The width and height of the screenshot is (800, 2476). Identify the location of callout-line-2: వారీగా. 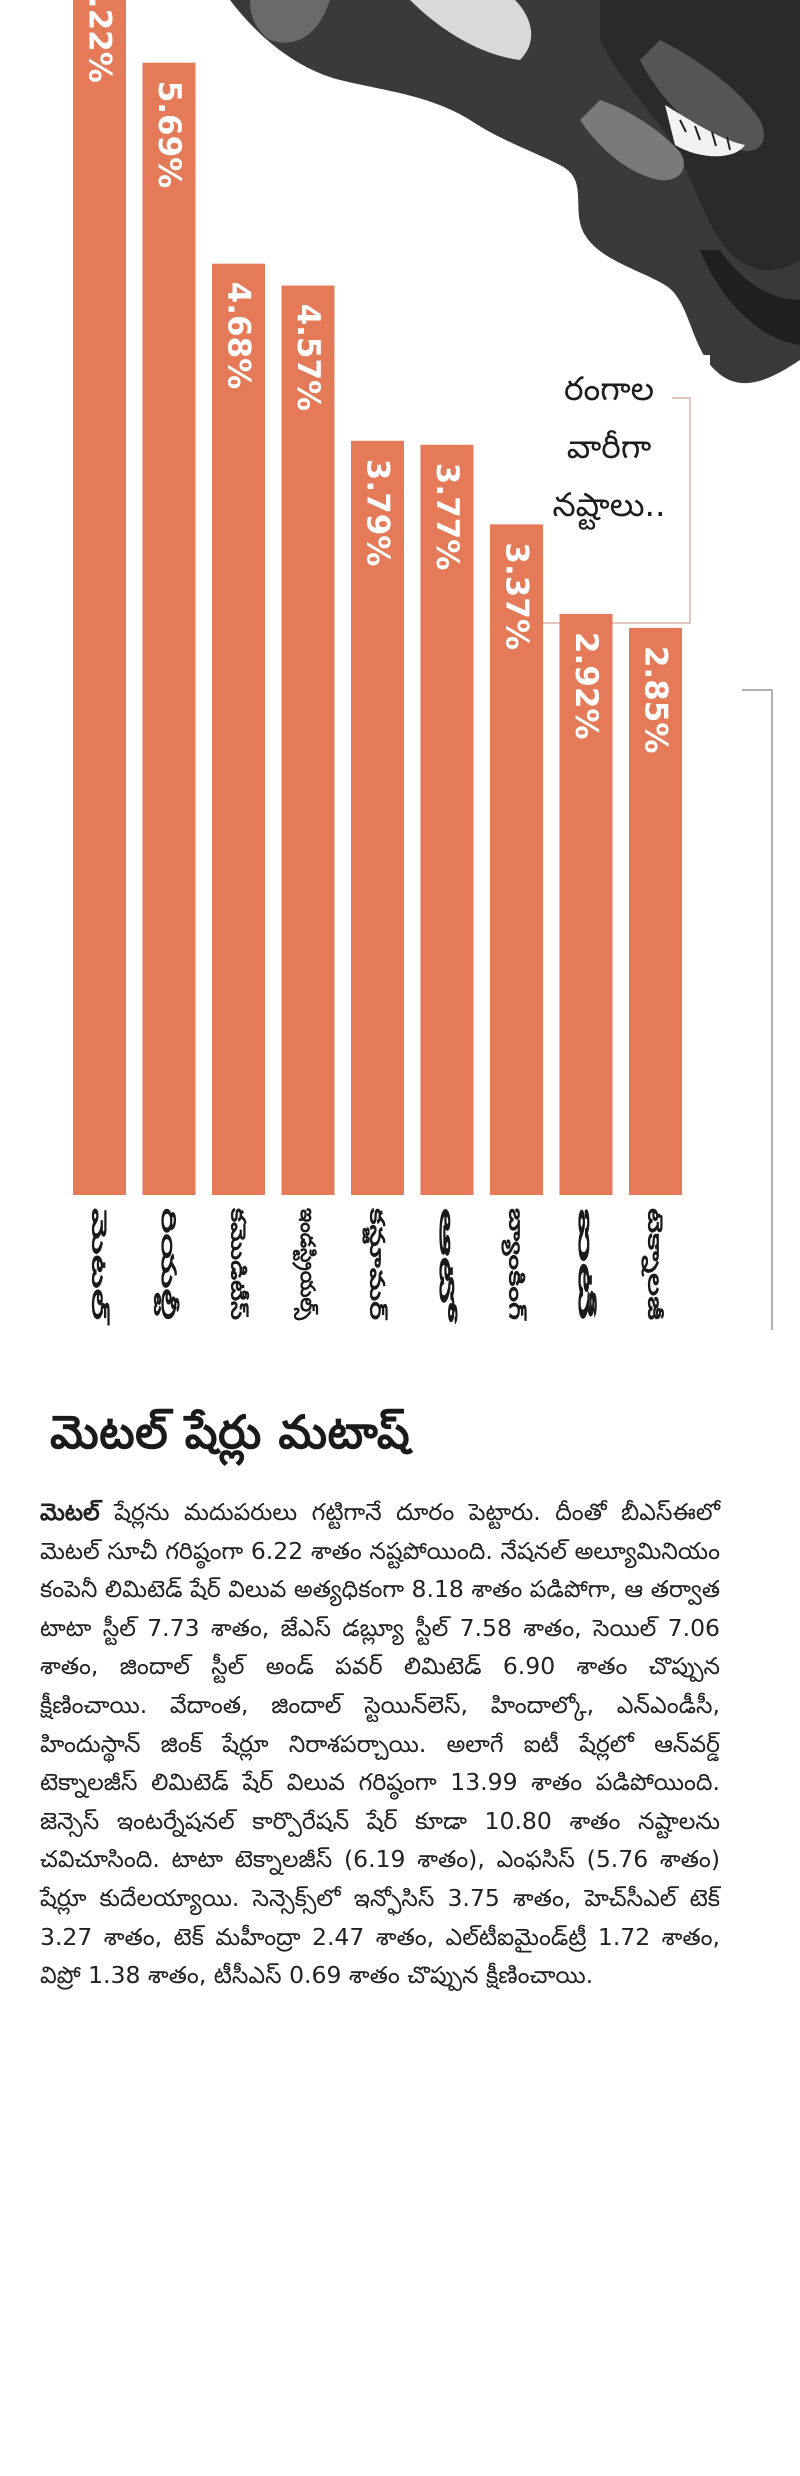
(609, 446).